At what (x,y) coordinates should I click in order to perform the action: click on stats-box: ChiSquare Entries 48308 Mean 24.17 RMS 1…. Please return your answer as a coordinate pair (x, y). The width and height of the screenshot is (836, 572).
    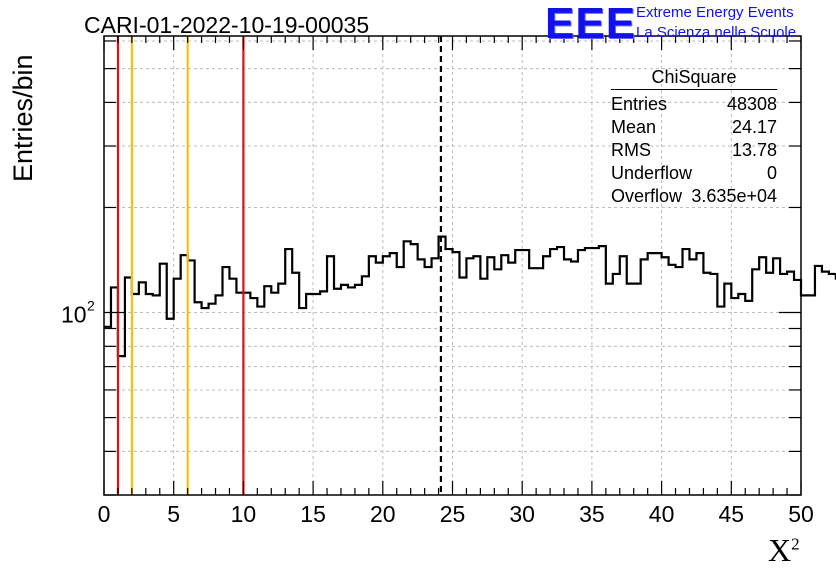
    Looking at the image, I should click on (694, 137).